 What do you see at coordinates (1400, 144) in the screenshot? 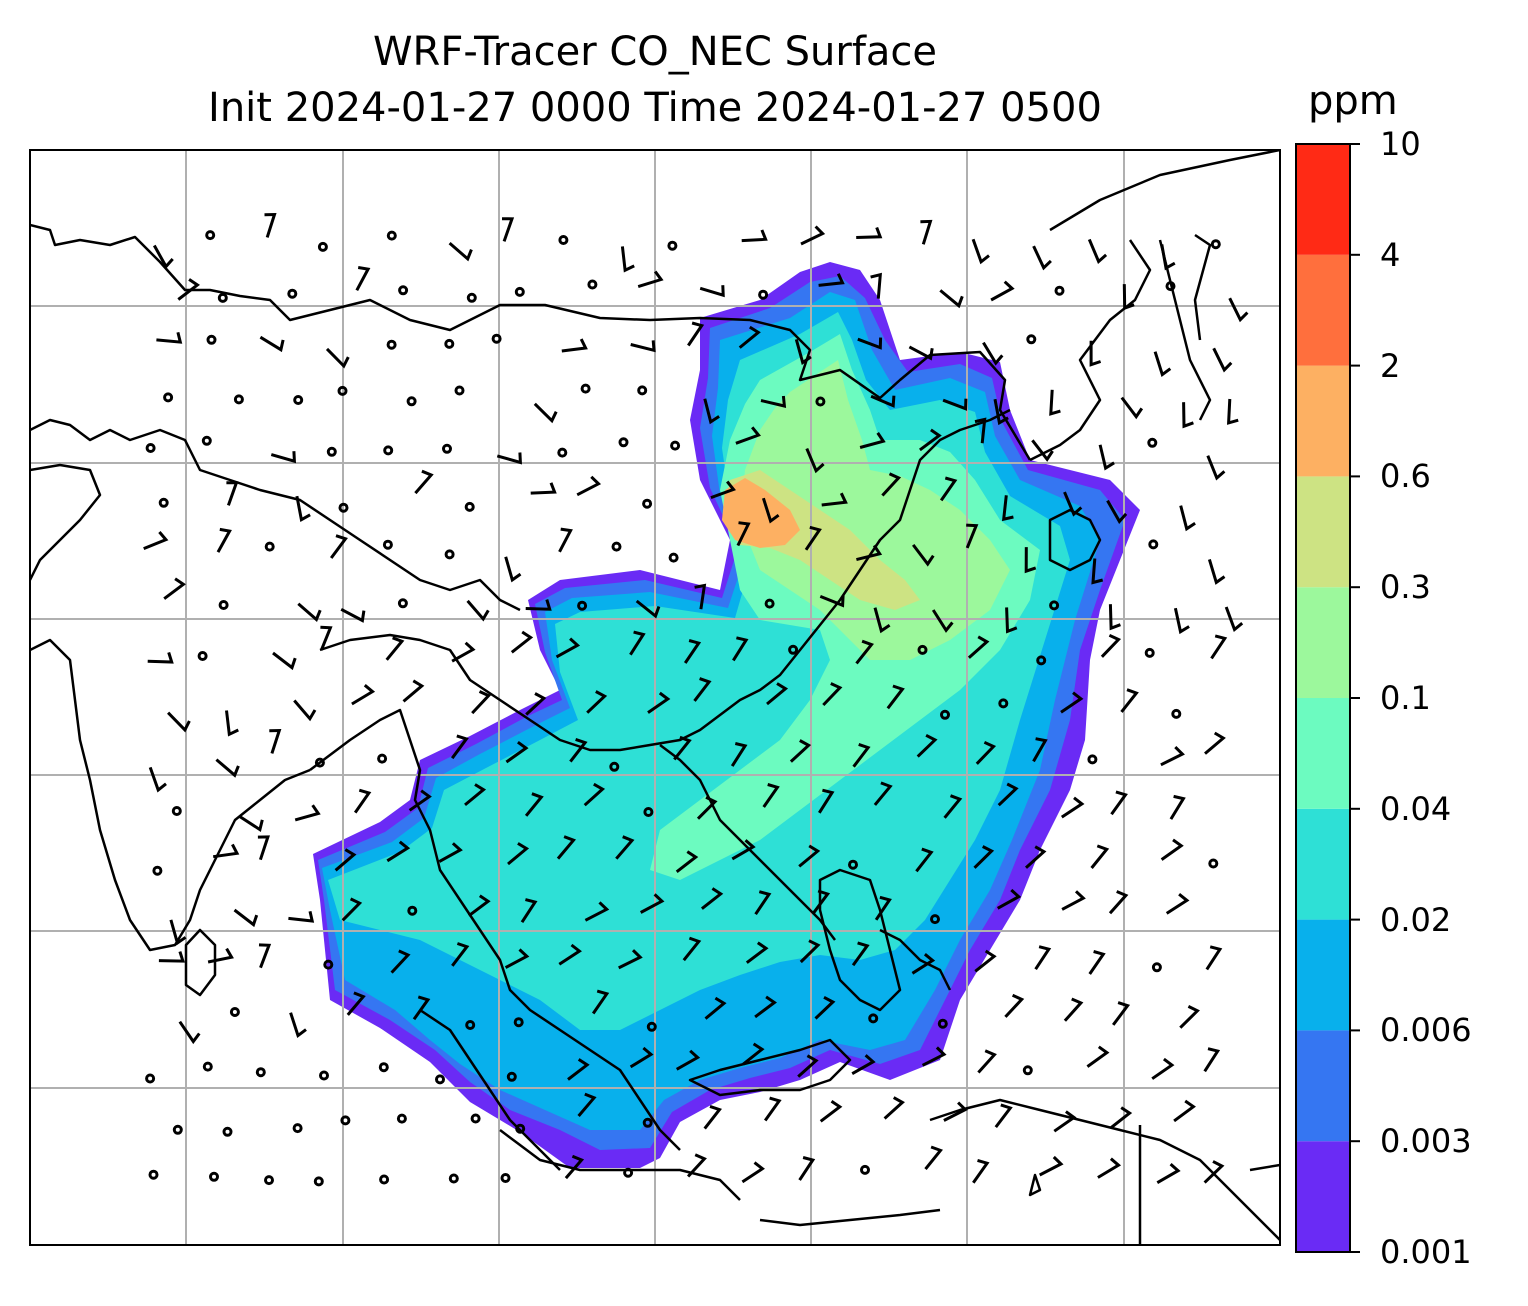
I see `colorbar-tick-label: 10` at bounding box center [1400, 144].